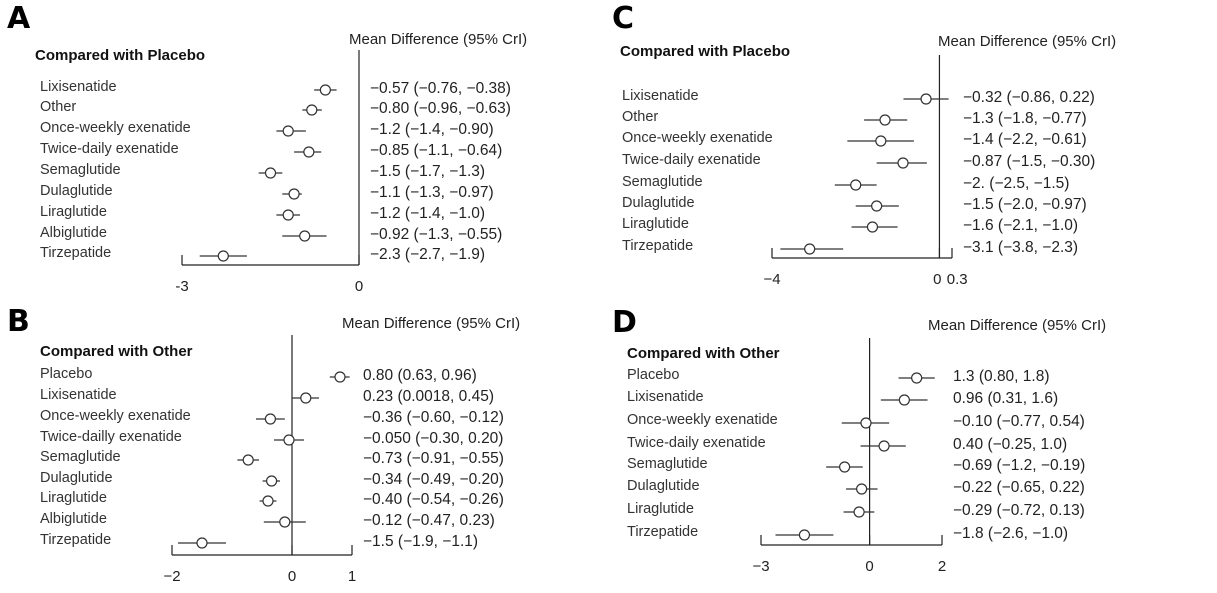 The height and width of the screenshot is (593, 1217). What do you see at coordinates (433, 438) in the screenshot?
I see `row-estimate-text: −0.050 (−0.30, 0.20)` at bounding box center [433, 438].